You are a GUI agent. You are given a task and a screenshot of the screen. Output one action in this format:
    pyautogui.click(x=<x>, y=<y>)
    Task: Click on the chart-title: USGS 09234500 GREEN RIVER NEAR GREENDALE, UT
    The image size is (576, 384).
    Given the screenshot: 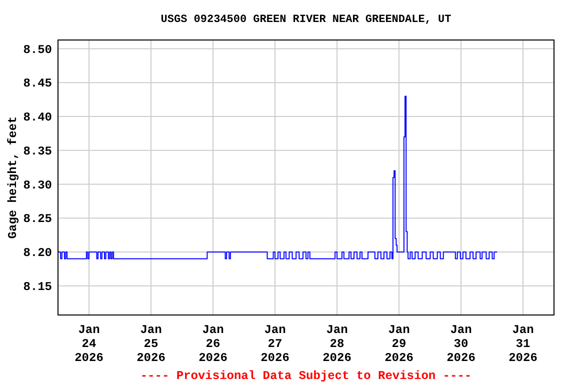 What is the action you would take?
    pyautogui.click(x=306, y=20)
    